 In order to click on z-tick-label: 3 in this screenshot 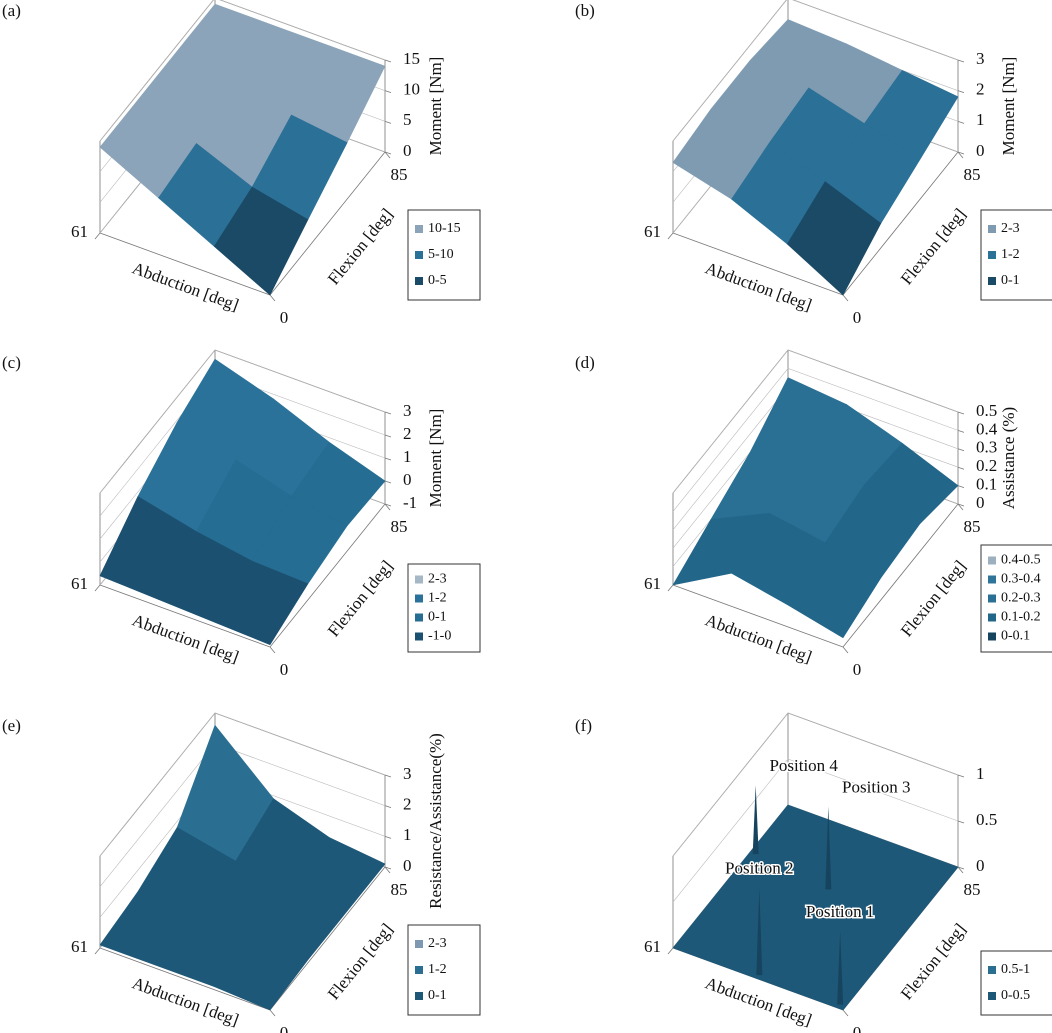, I will do `click(407, 773)`.